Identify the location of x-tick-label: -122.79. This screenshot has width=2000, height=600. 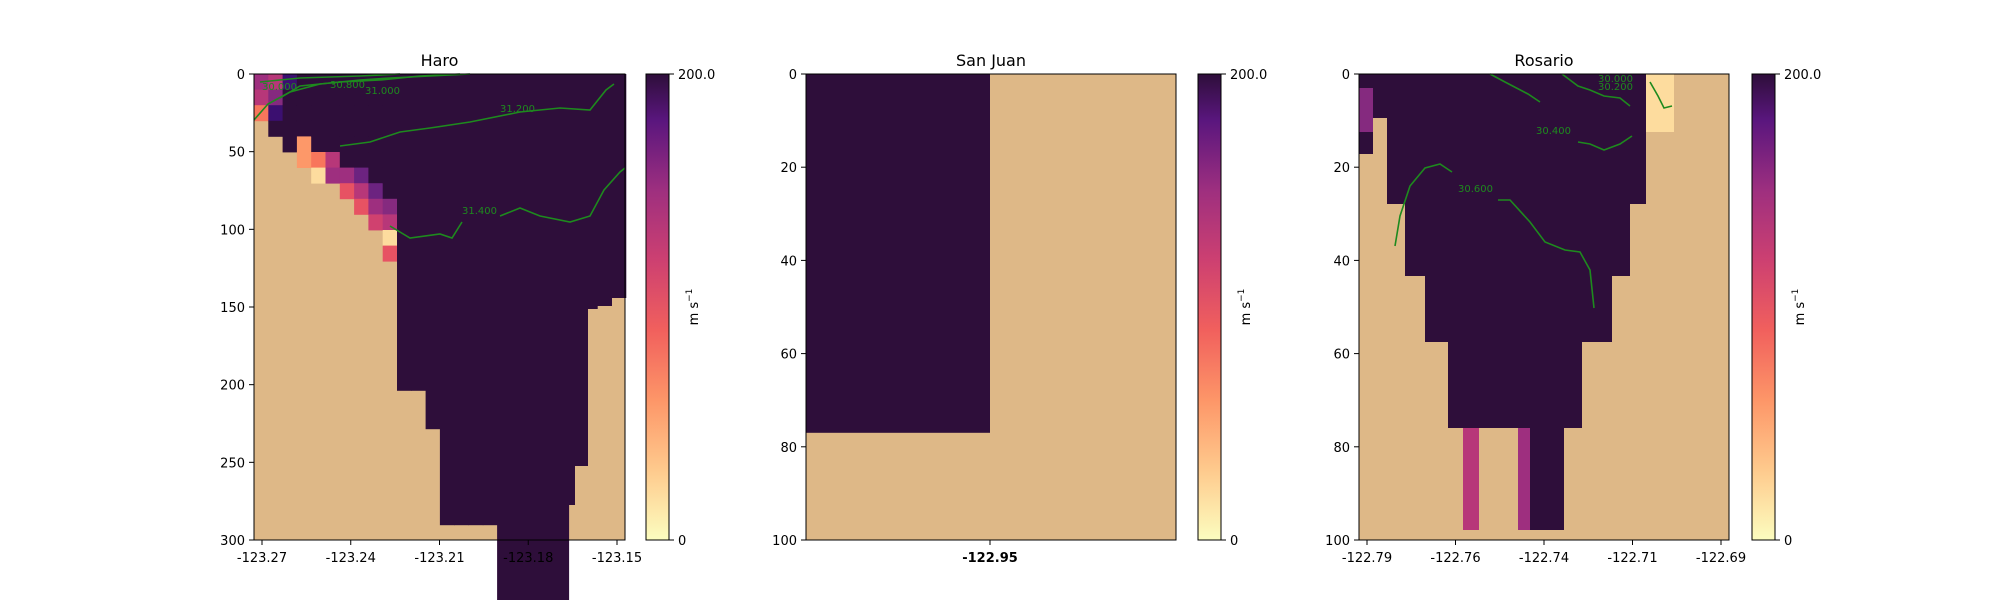
(1367, 558).